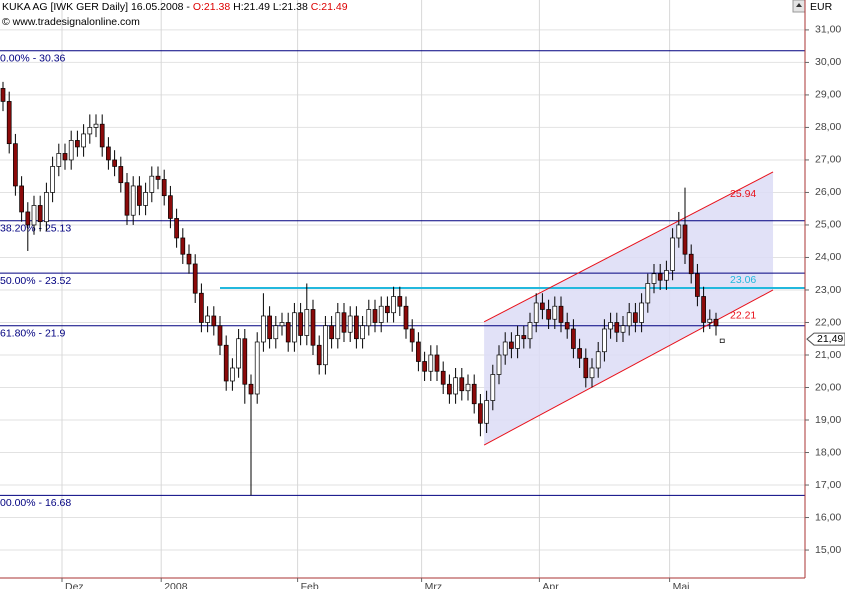 This screenshot has width=845, height=589. I want to click on fib-label: 50.00% - 23.52, so click(35, 281).